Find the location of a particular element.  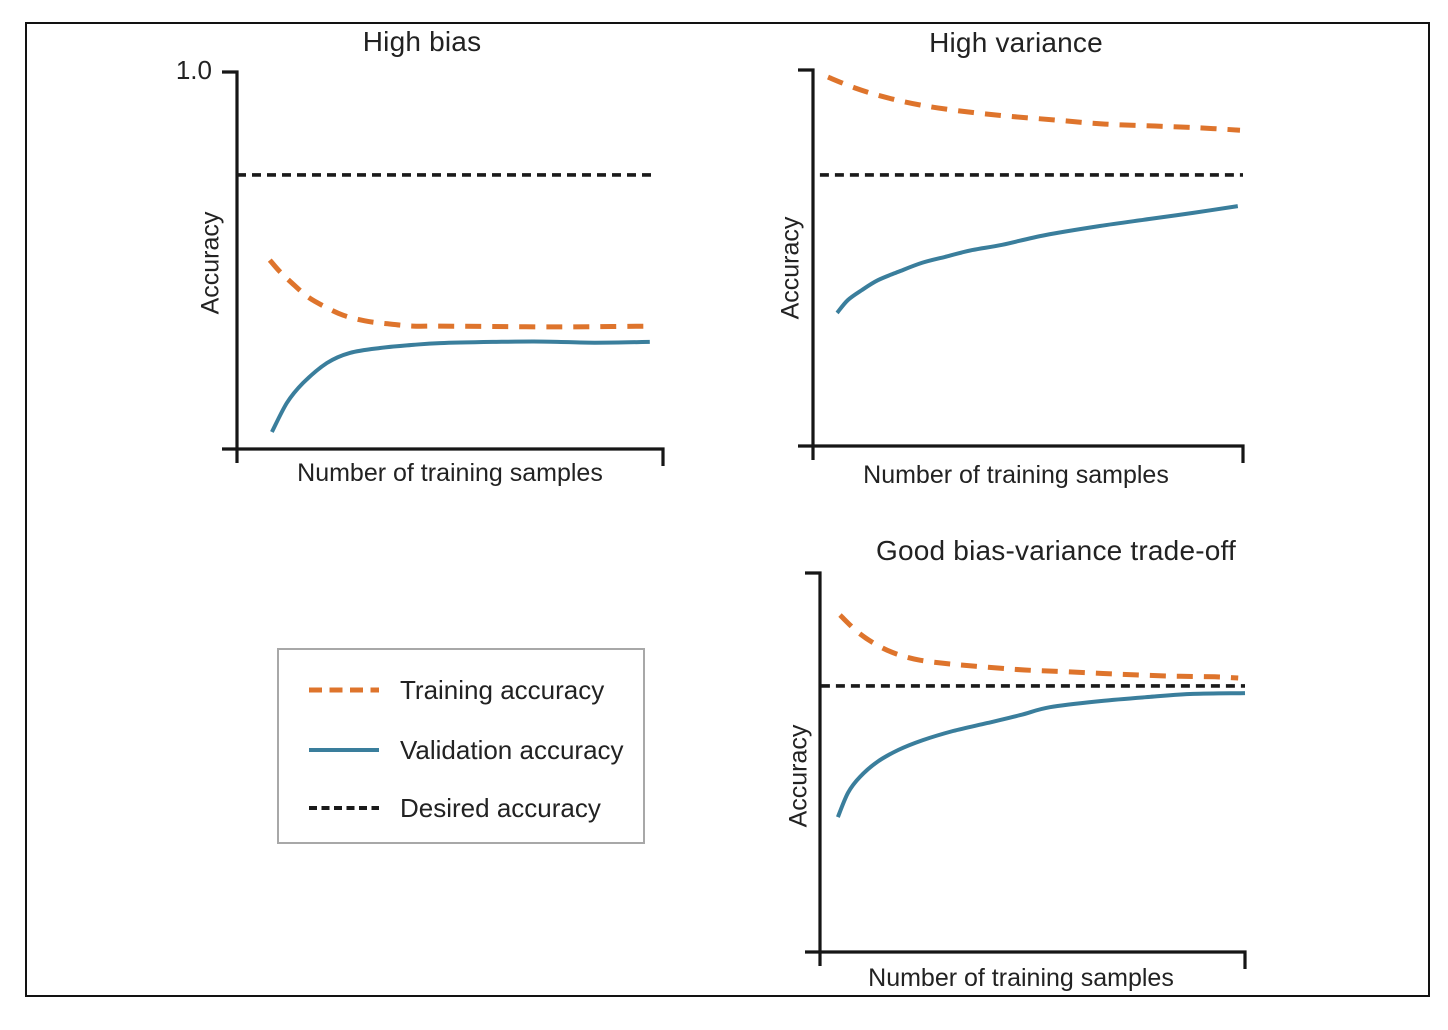

legend-label-validation: Validation accuracy is located at coordinates (512, 749).